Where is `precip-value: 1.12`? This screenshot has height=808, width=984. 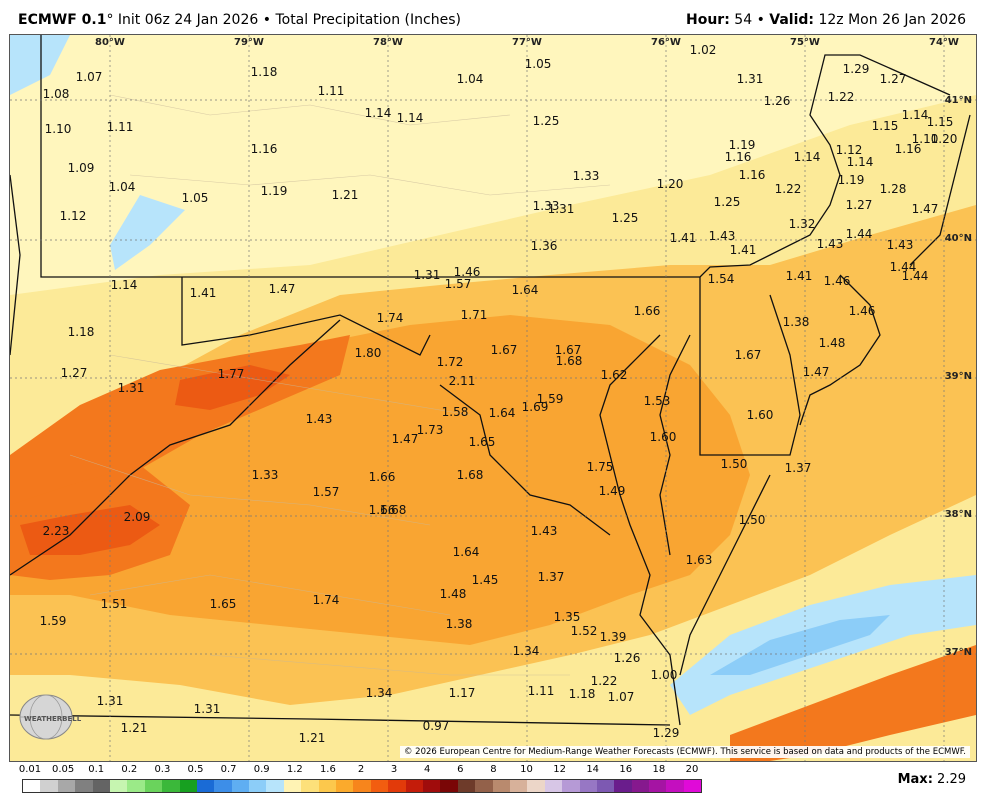 precip-value: 1.12 is located at coordinates (73, 216).